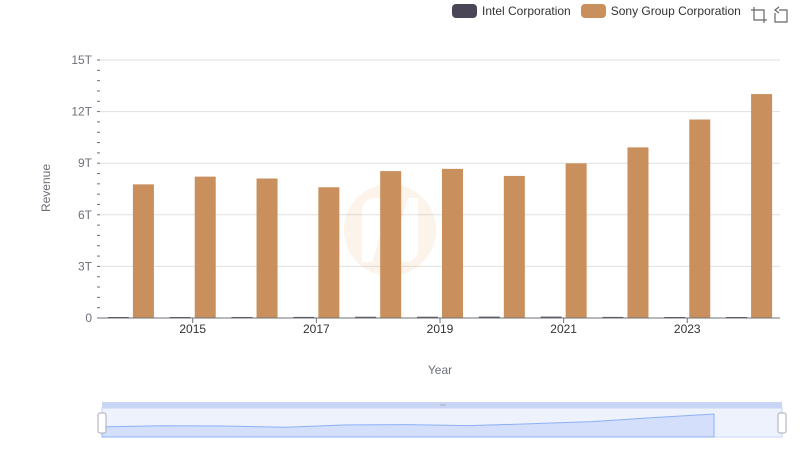  Describe the element at coordinates (687, 329) in the screenshot. I see `x-tick-label: 2023` at that location.